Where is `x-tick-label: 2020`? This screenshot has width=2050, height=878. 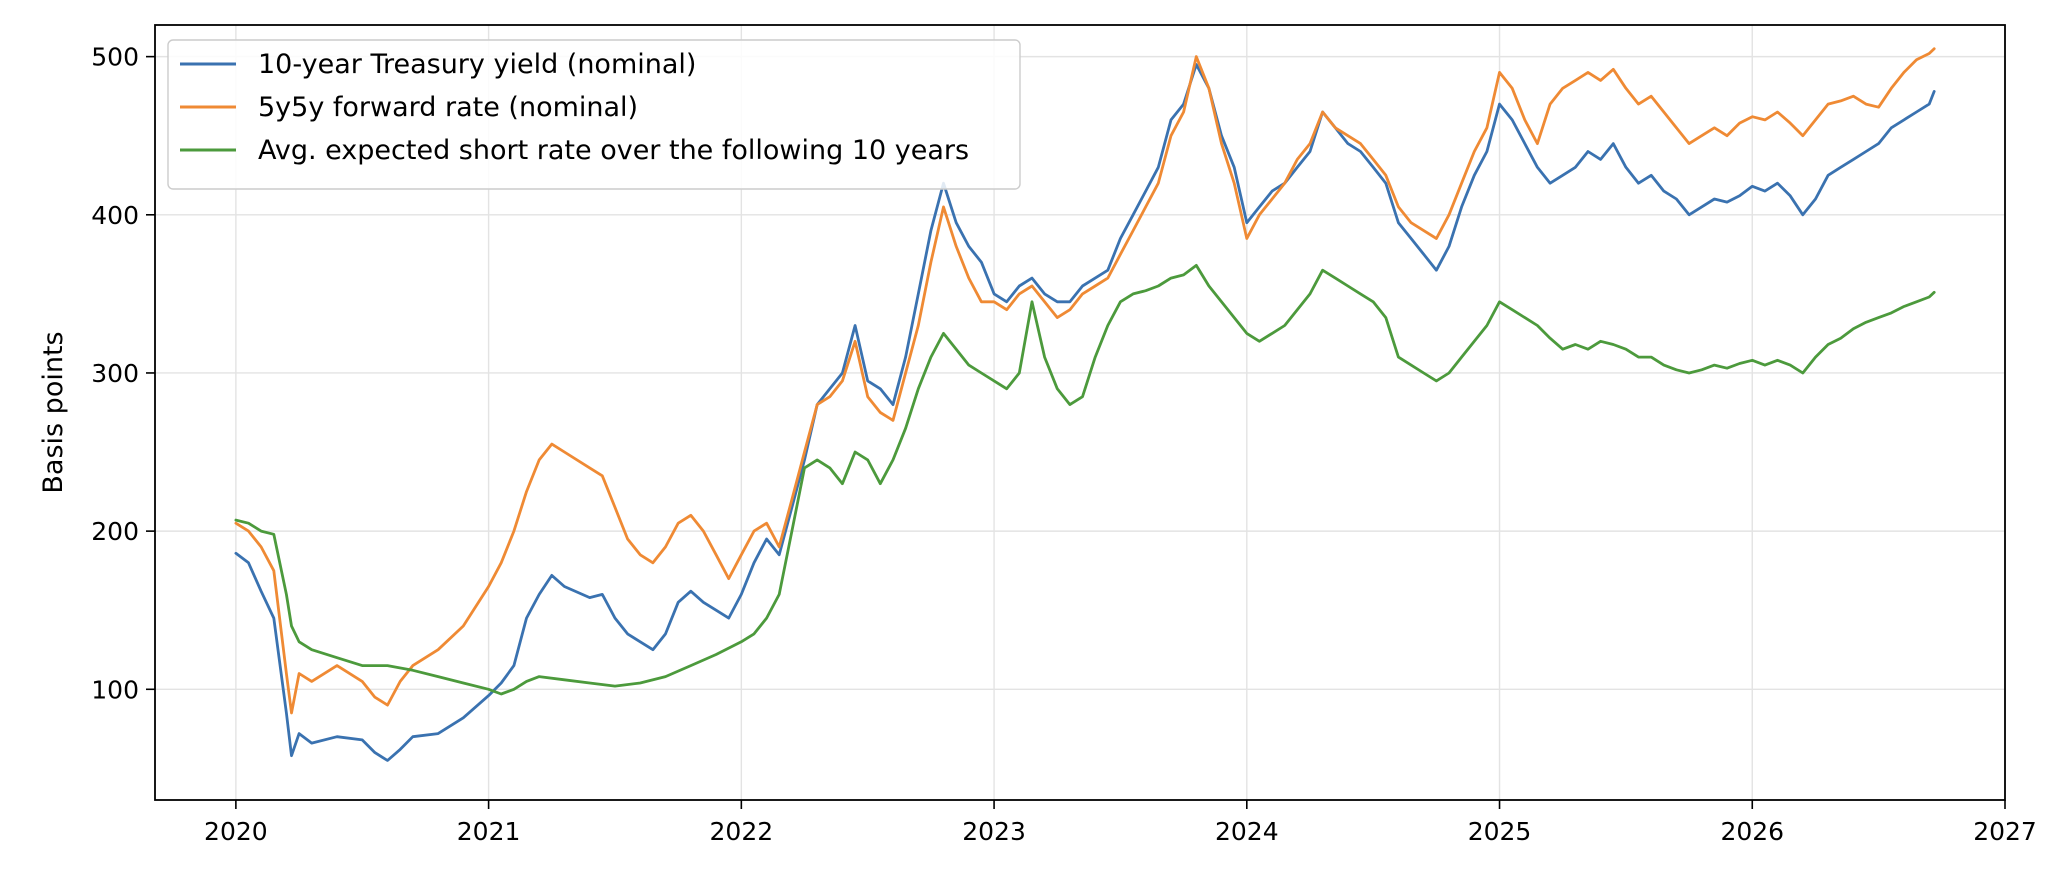 x-tick-label: 2020 is located at coordinates (236, 831).